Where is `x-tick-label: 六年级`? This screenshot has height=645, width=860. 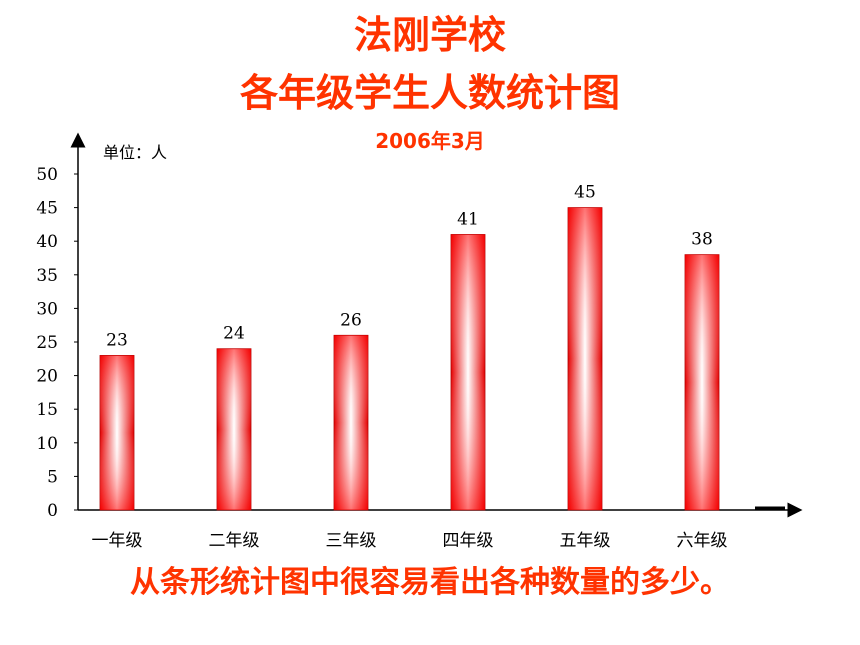 x-tick-label: 六年级 is located at coordinates (702, 541).